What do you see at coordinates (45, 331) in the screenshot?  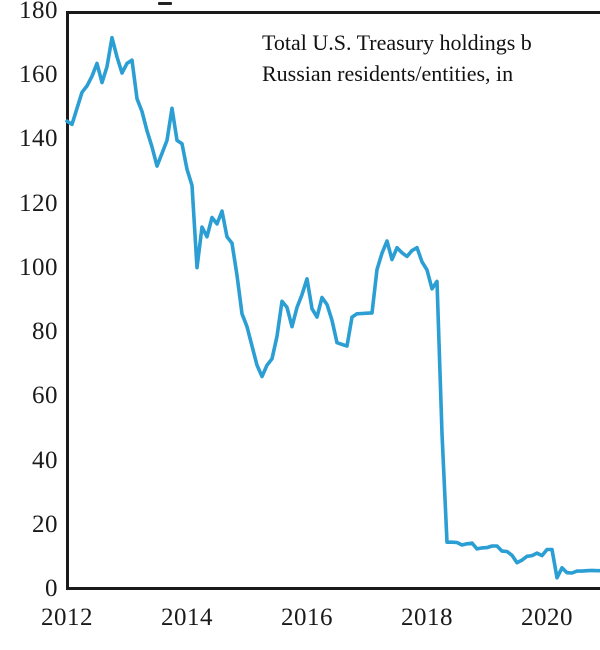 I see `y-tick-label: 80` at bounding box center [45, 331].